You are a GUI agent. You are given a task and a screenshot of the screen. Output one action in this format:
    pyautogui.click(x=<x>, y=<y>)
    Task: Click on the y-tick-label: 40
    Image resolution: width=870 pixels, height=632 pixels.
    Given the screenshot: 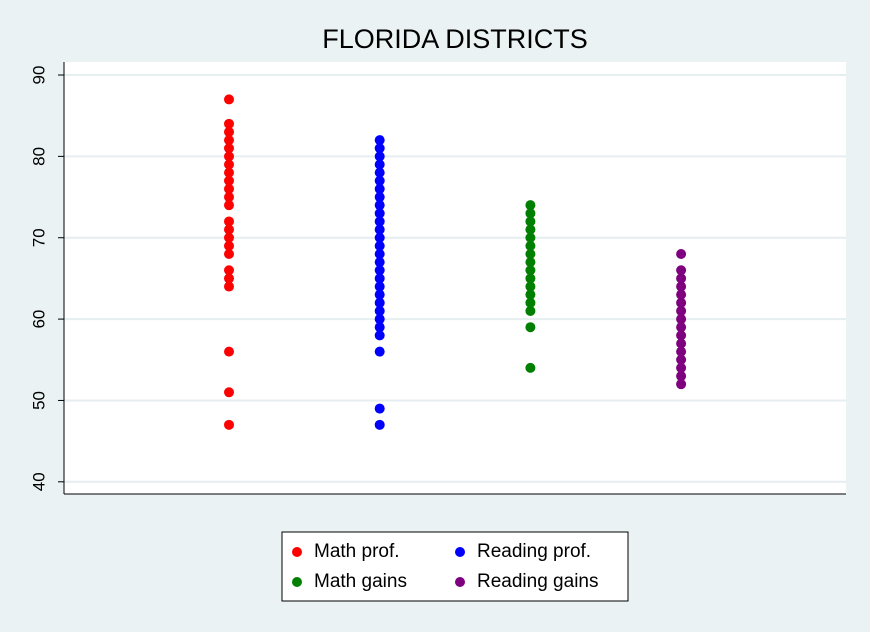 What is the action you would take?
    pyautogui.click(x=38, y=481)
    